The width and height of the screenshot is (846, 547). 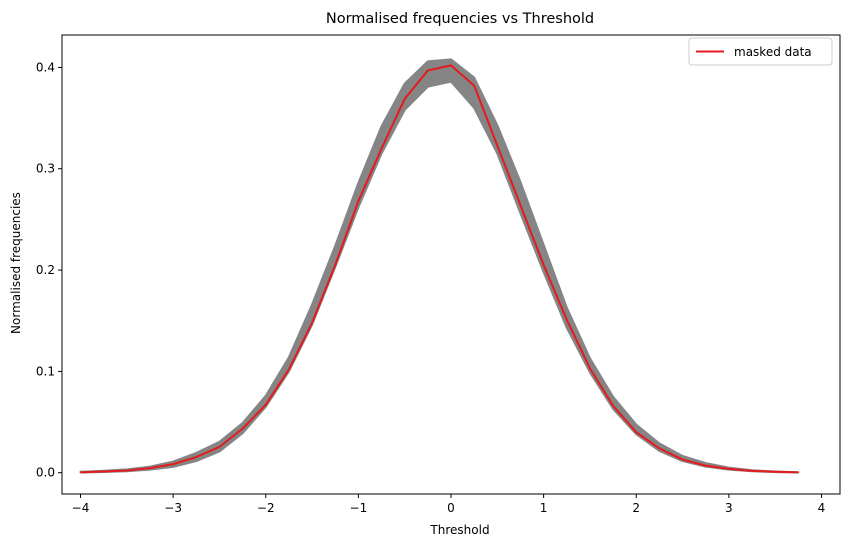 I want to click on legend-box, so click(x=760, y=51).